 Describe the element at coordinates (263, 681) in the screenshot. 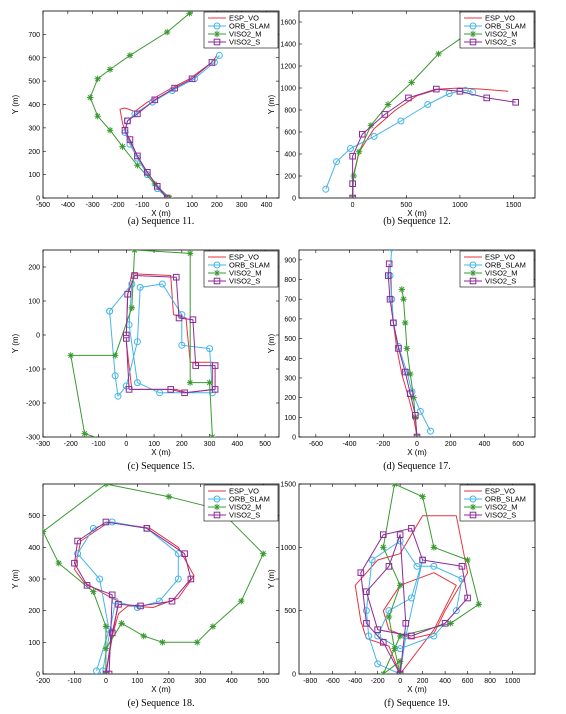

I see `x-tick-label: 500` at that location.